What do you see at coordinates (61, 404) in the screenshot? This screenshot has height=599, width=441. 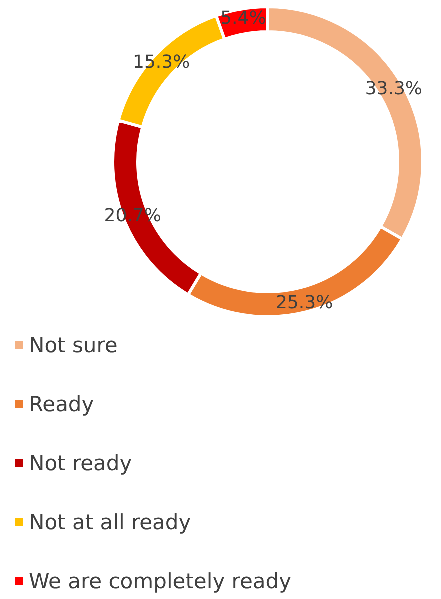 I see `legend-label: Ready` at bounding box center [61, 404].